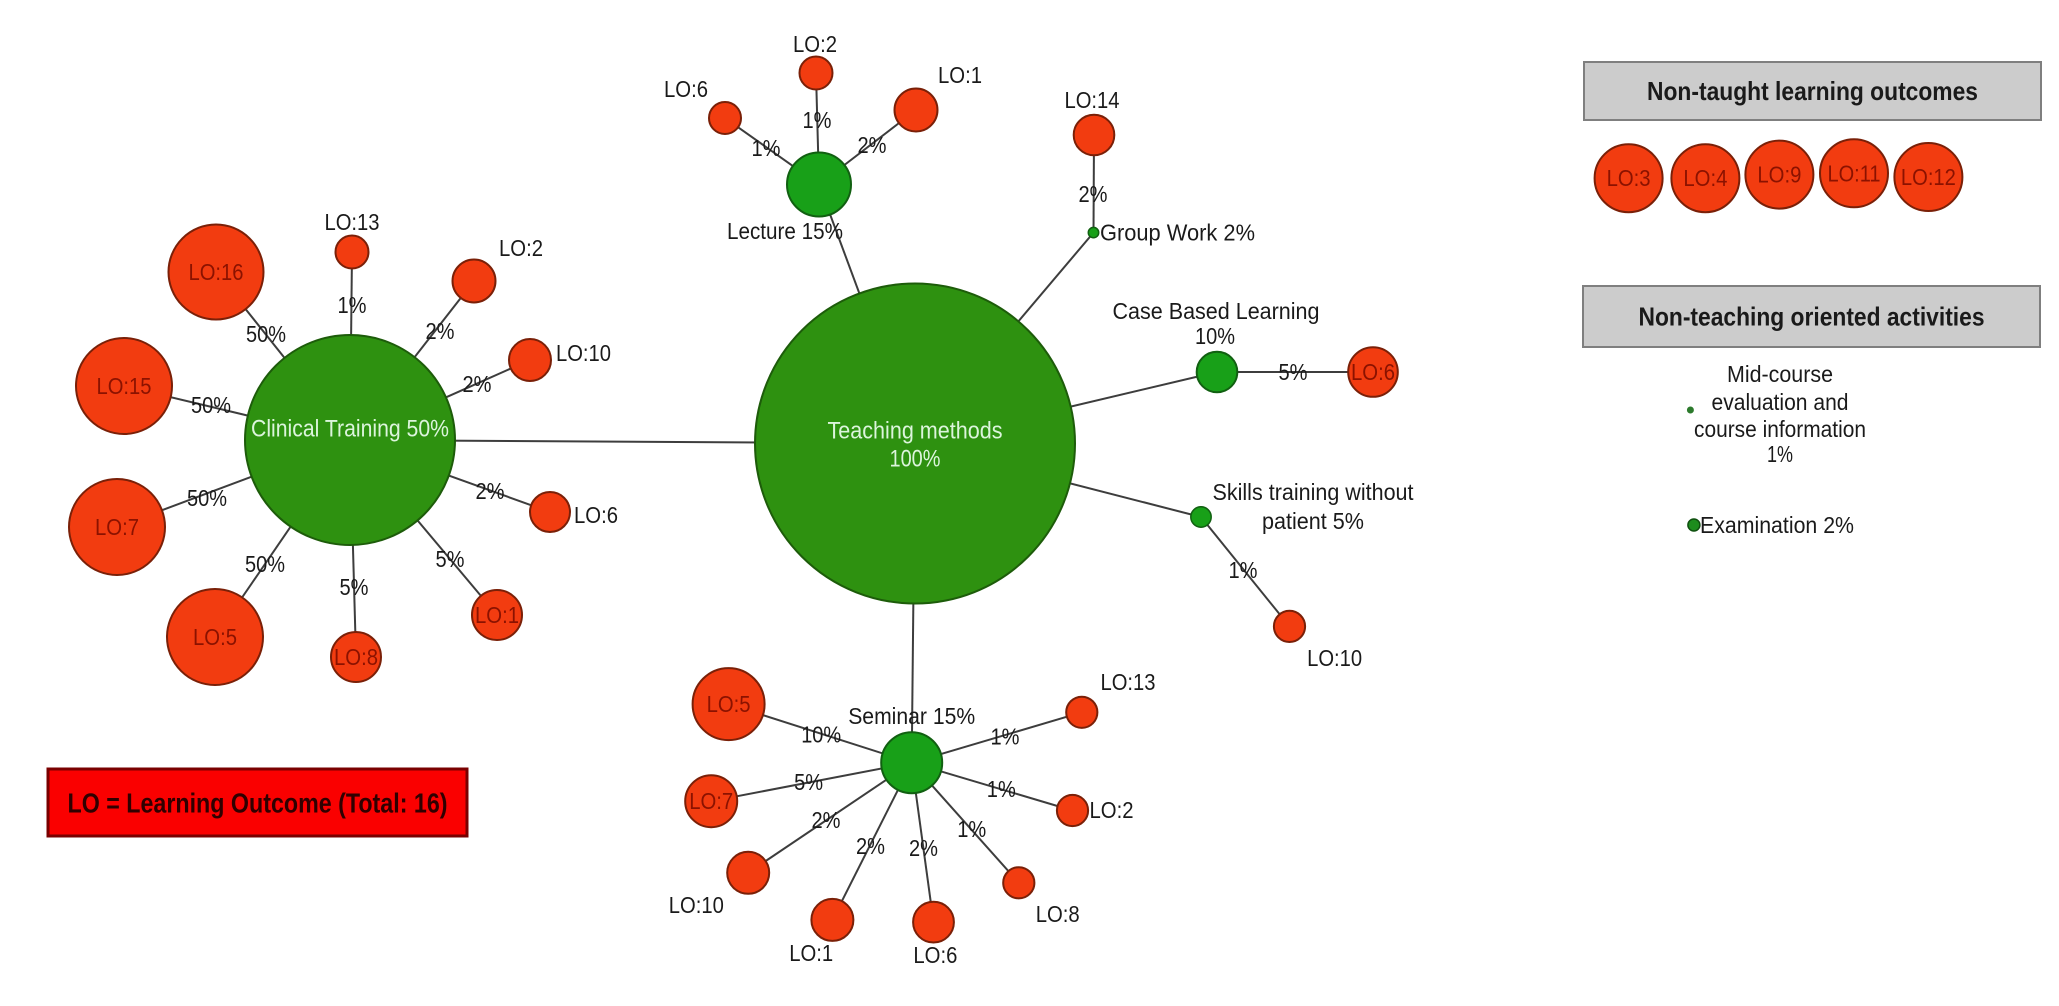 The image size is (2059, 1006). I want to click on svg-text: Clinical Training 50%, so click(350, 429).